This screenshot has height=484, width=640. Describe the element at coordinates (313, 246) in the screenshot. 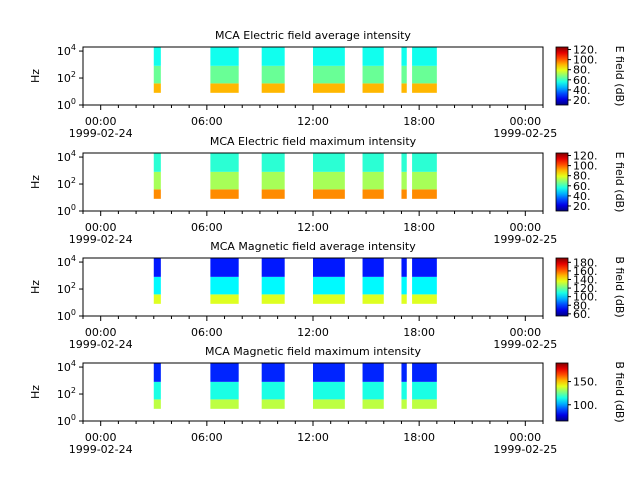

I see `chart-title: MCA Magnetic field average intensity` at that location.